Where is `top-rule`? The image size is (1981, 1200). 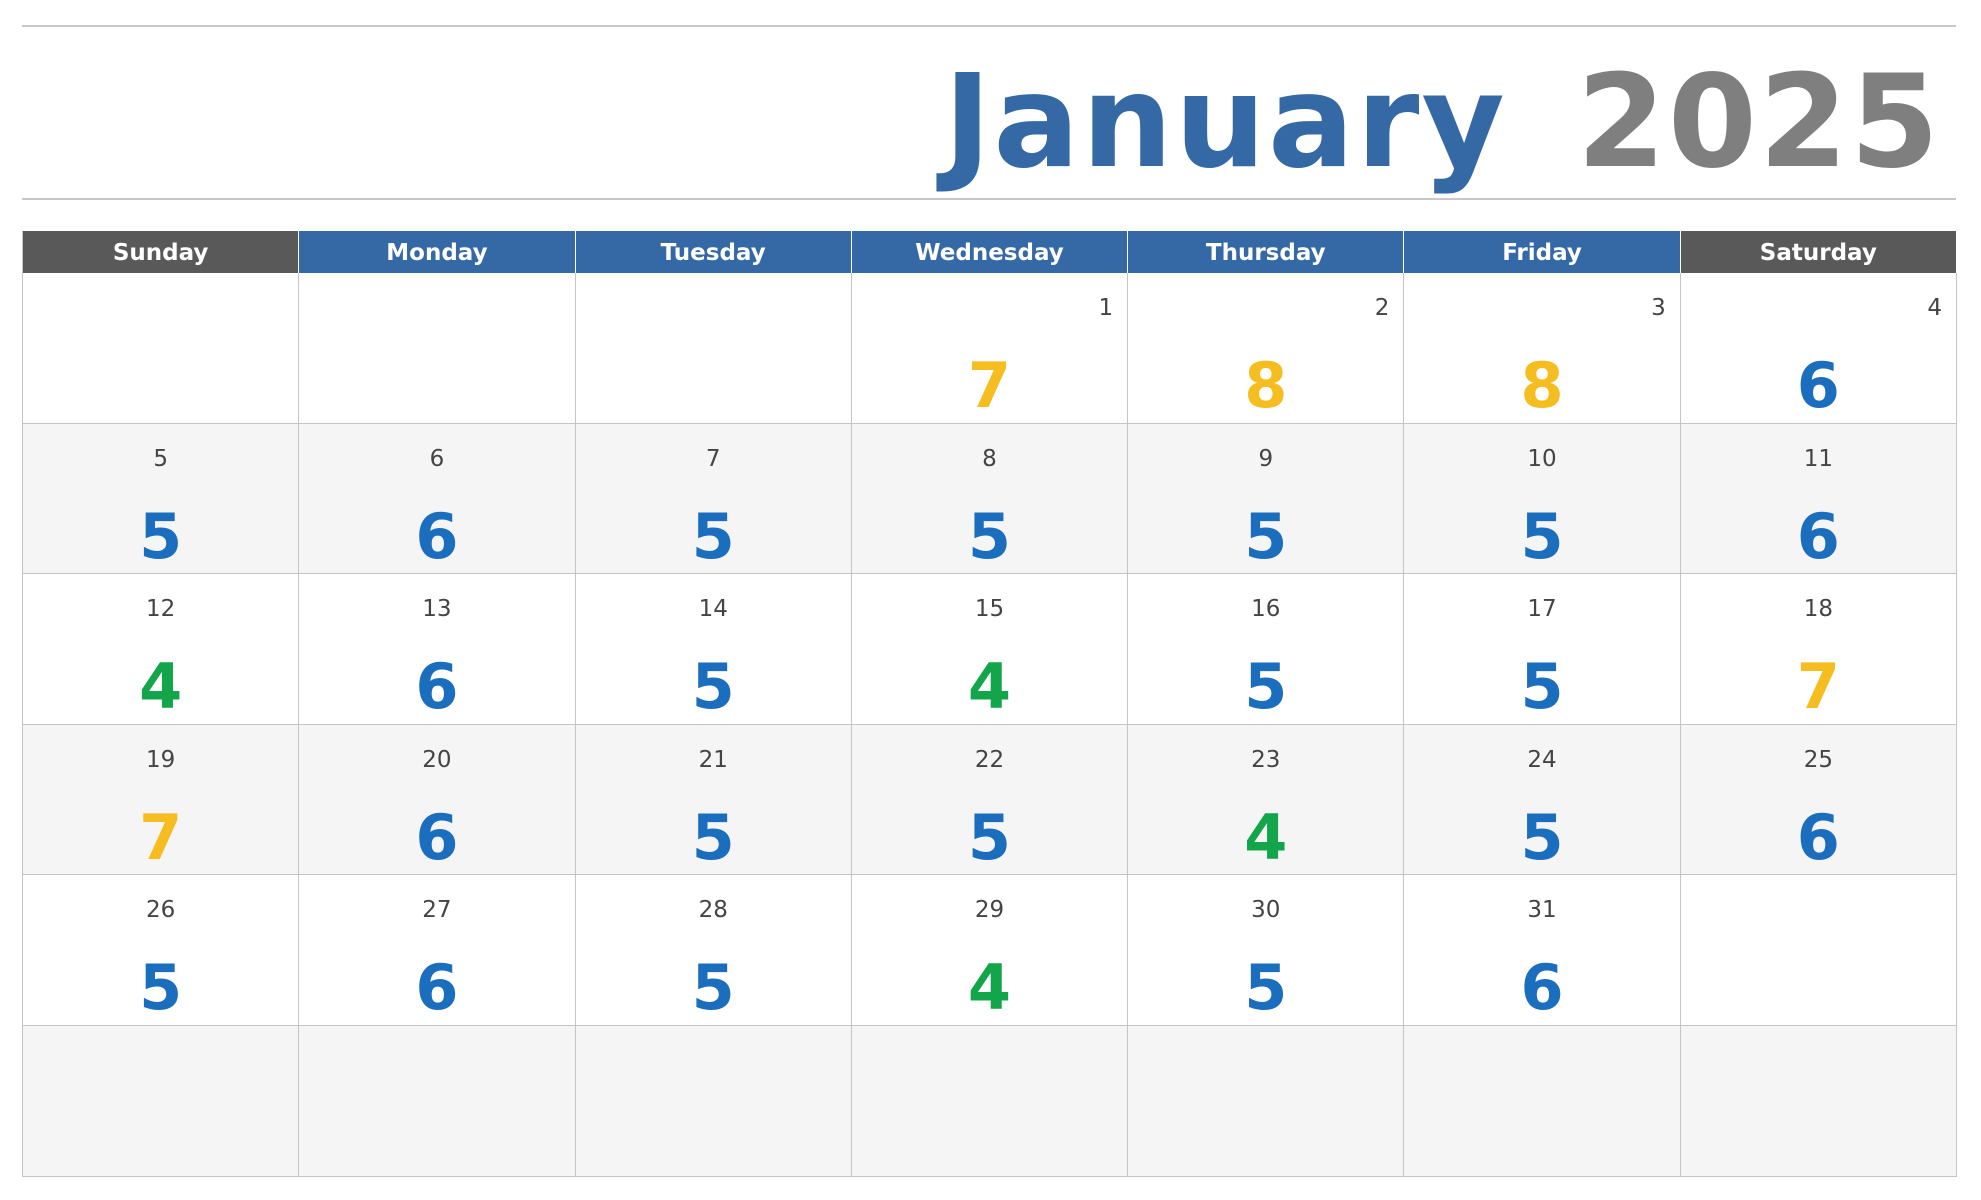 top-rule is located at coordinates (989, 26).